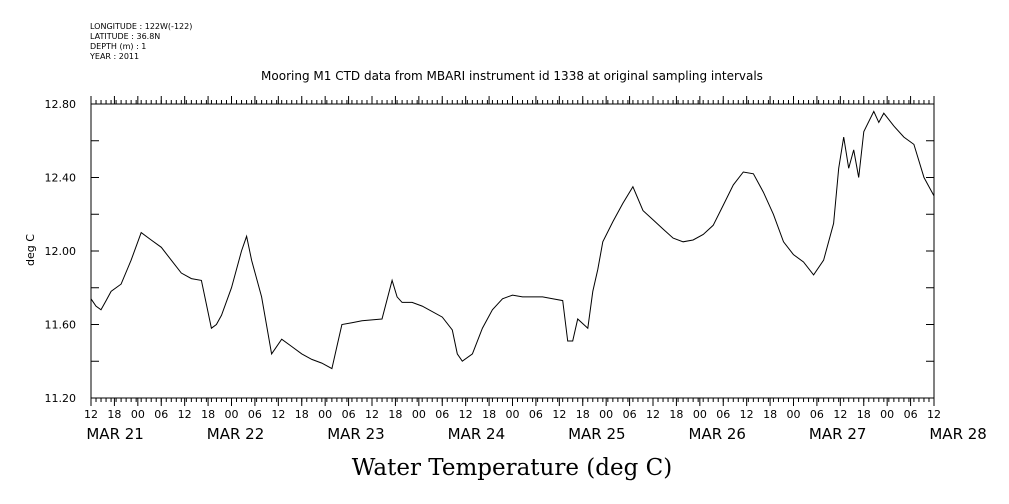  Describe the element at coordinates (596, 434) in the screenshot. I see `x-day-label: MAR 25` at that location.